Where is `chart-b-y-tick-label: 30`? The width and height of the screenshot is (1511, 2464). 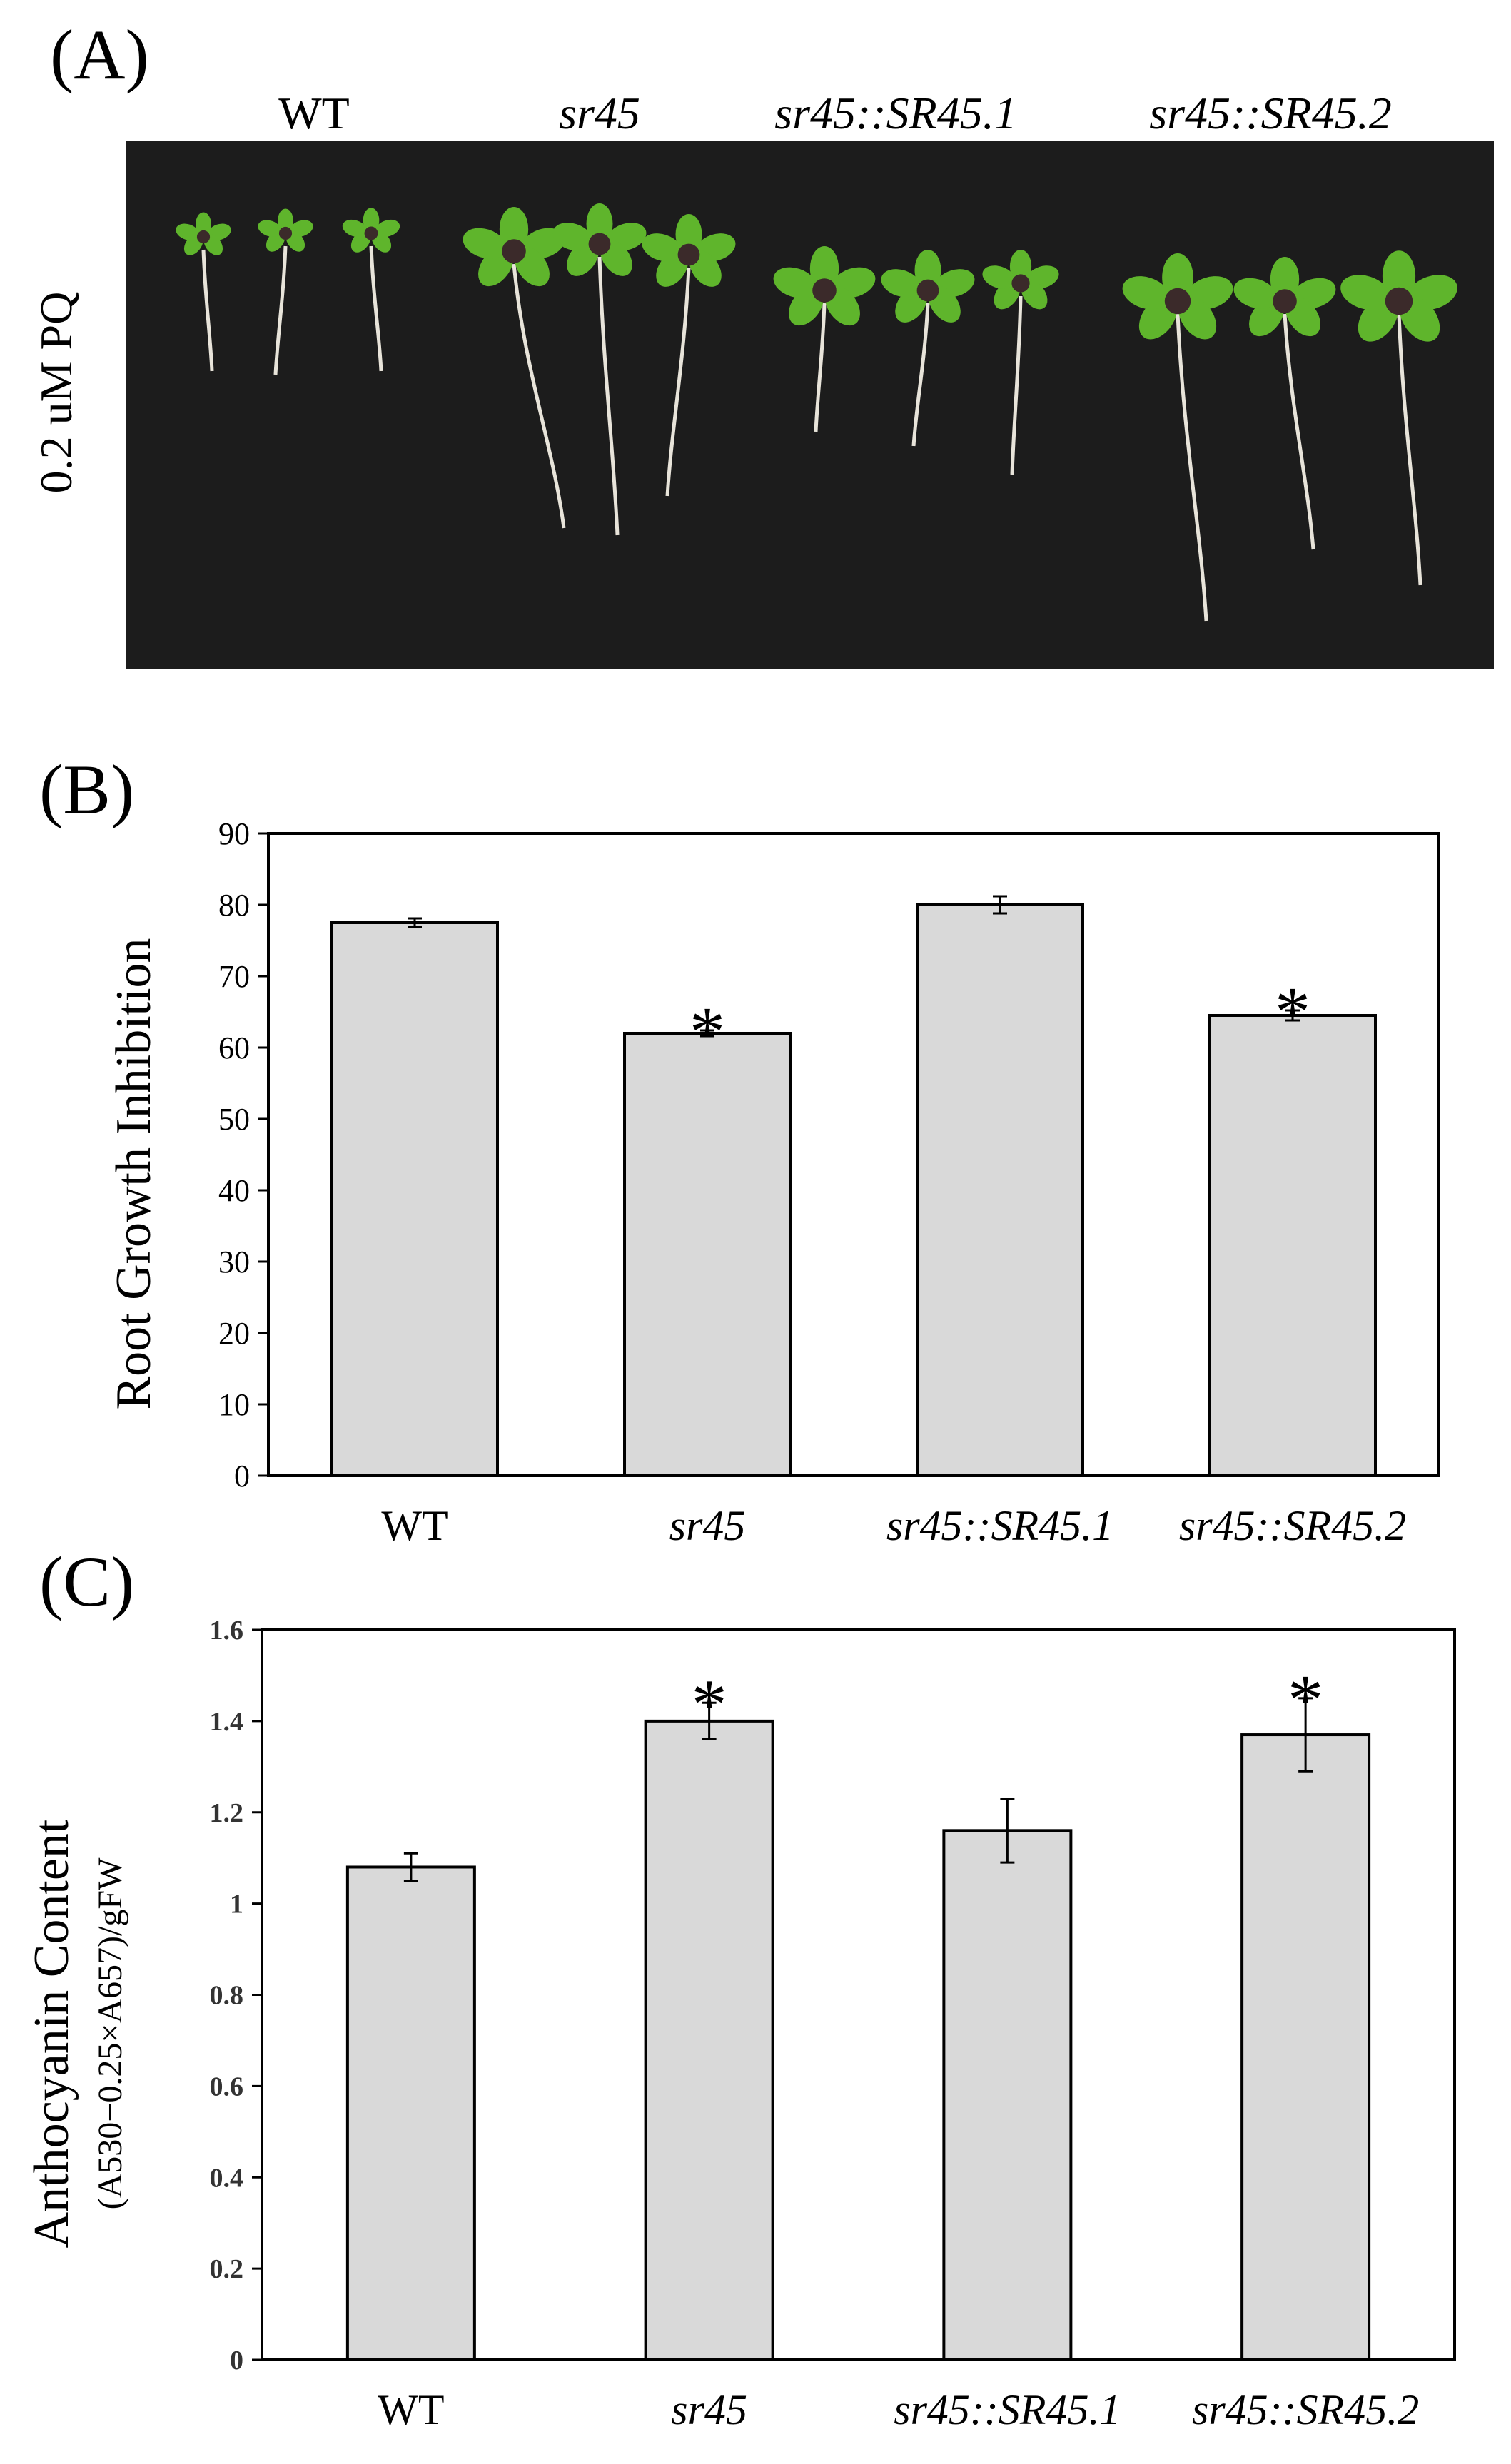
chart-b-y-tick-label: 30 is located at coordinates (234, 1261).